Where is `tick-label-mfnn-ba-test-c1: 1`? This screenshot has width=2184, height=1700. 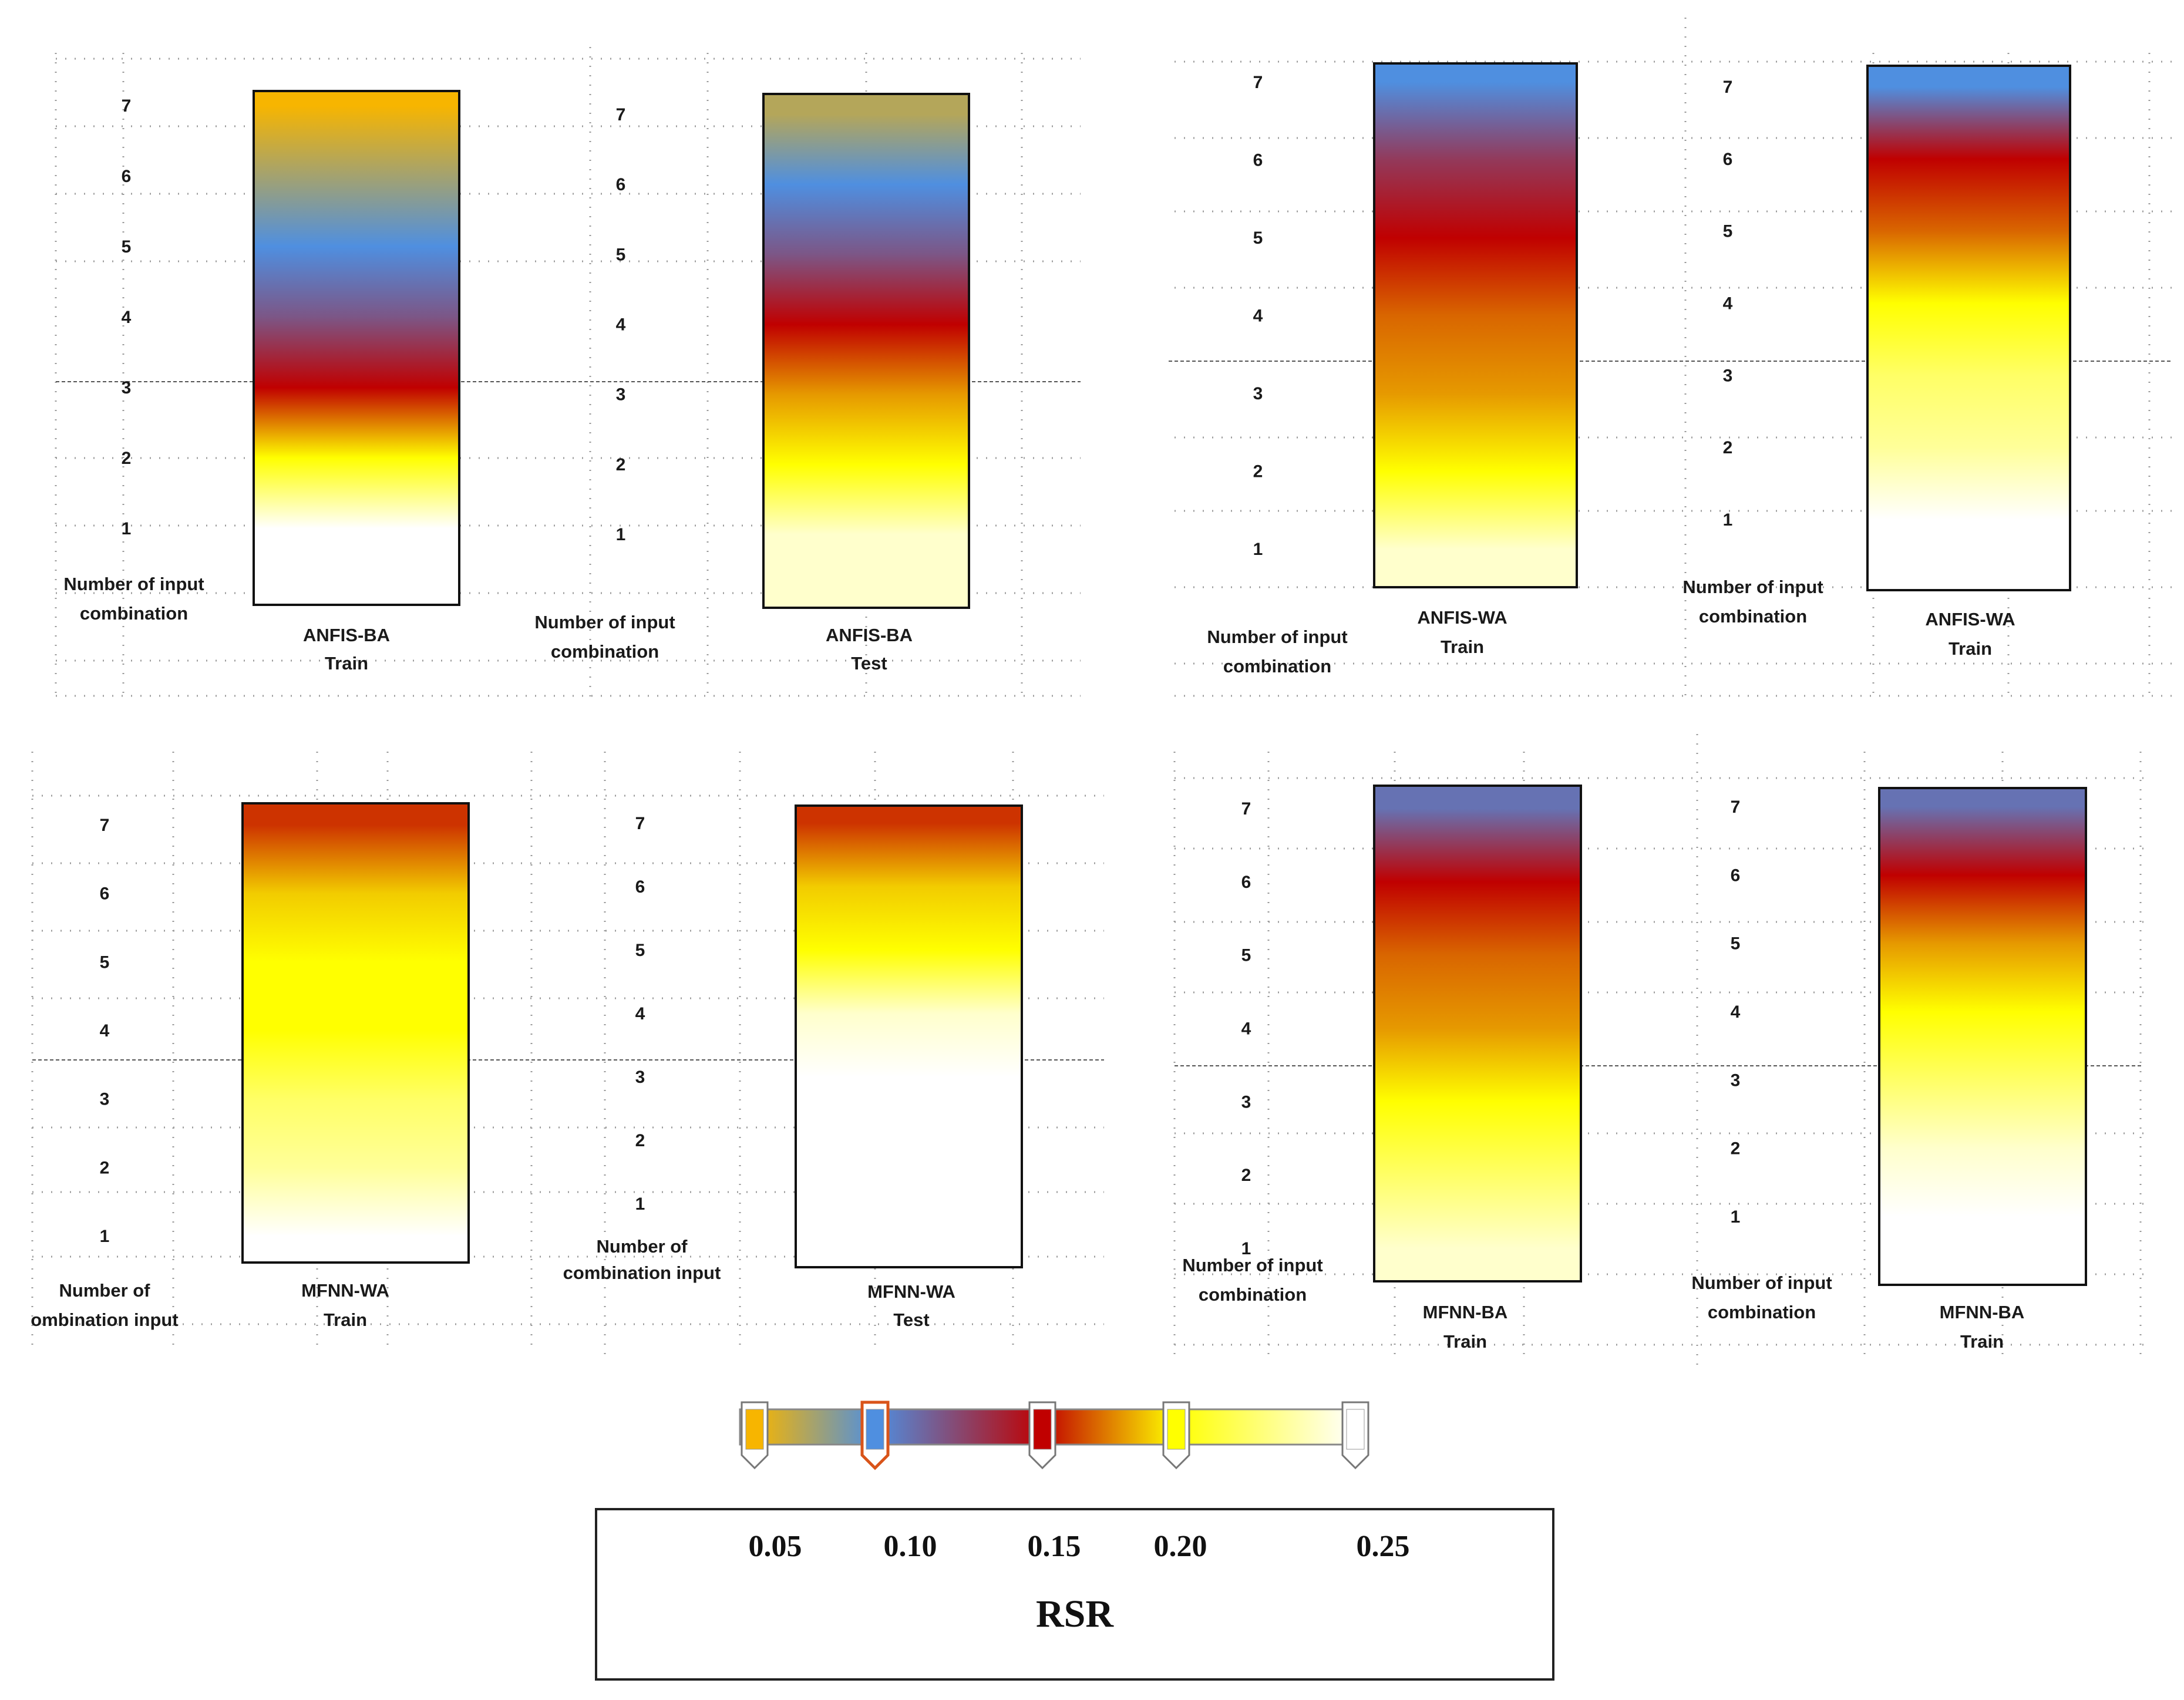 tick-label-mfnn-ba-test-c1: 1 is located at coordinates (1736, 1217).